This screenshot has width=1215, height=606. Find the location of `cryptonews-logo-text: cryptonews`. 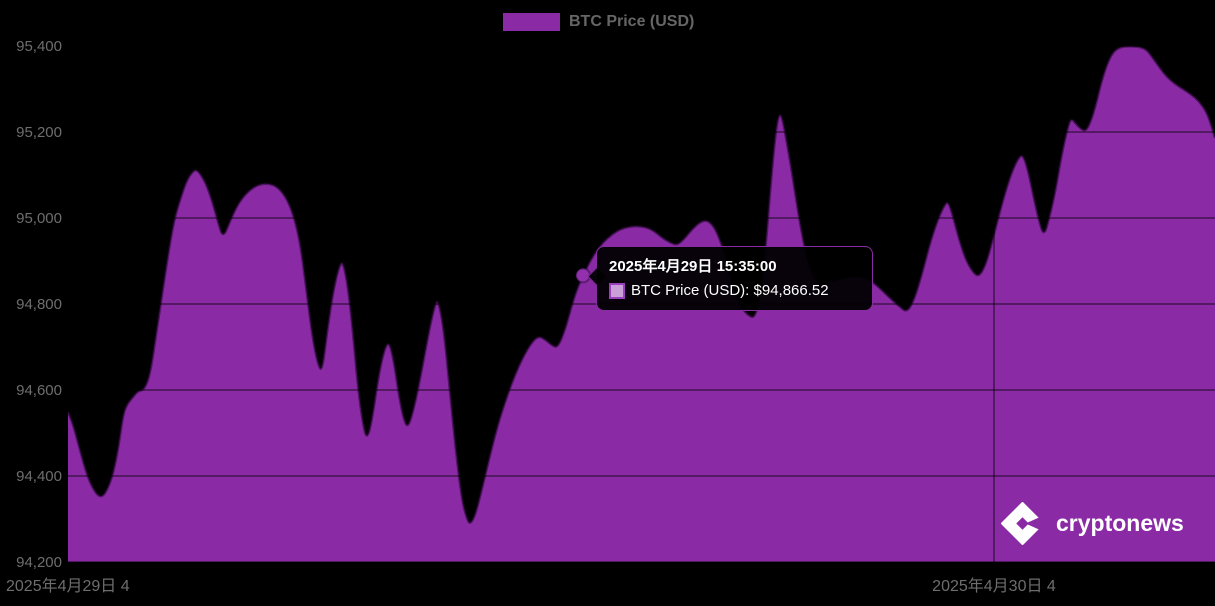

cryptonews-logo-text: cryptonews is located at coordinates (1120, 523).